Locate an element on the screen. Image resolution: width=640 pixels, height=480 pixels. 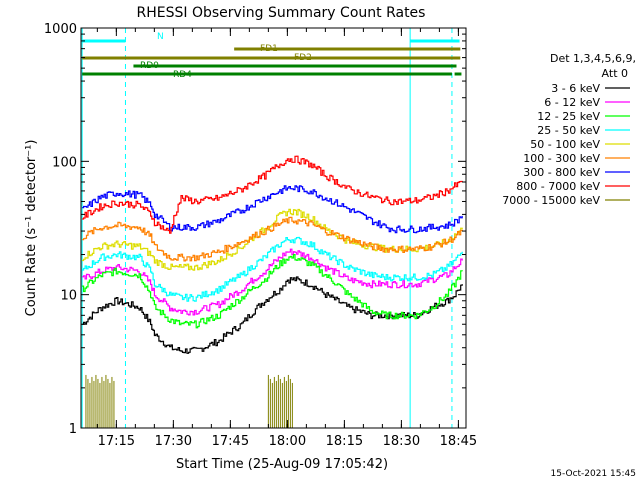
y-tick-label: 100 is located at coordinates (64, 162).